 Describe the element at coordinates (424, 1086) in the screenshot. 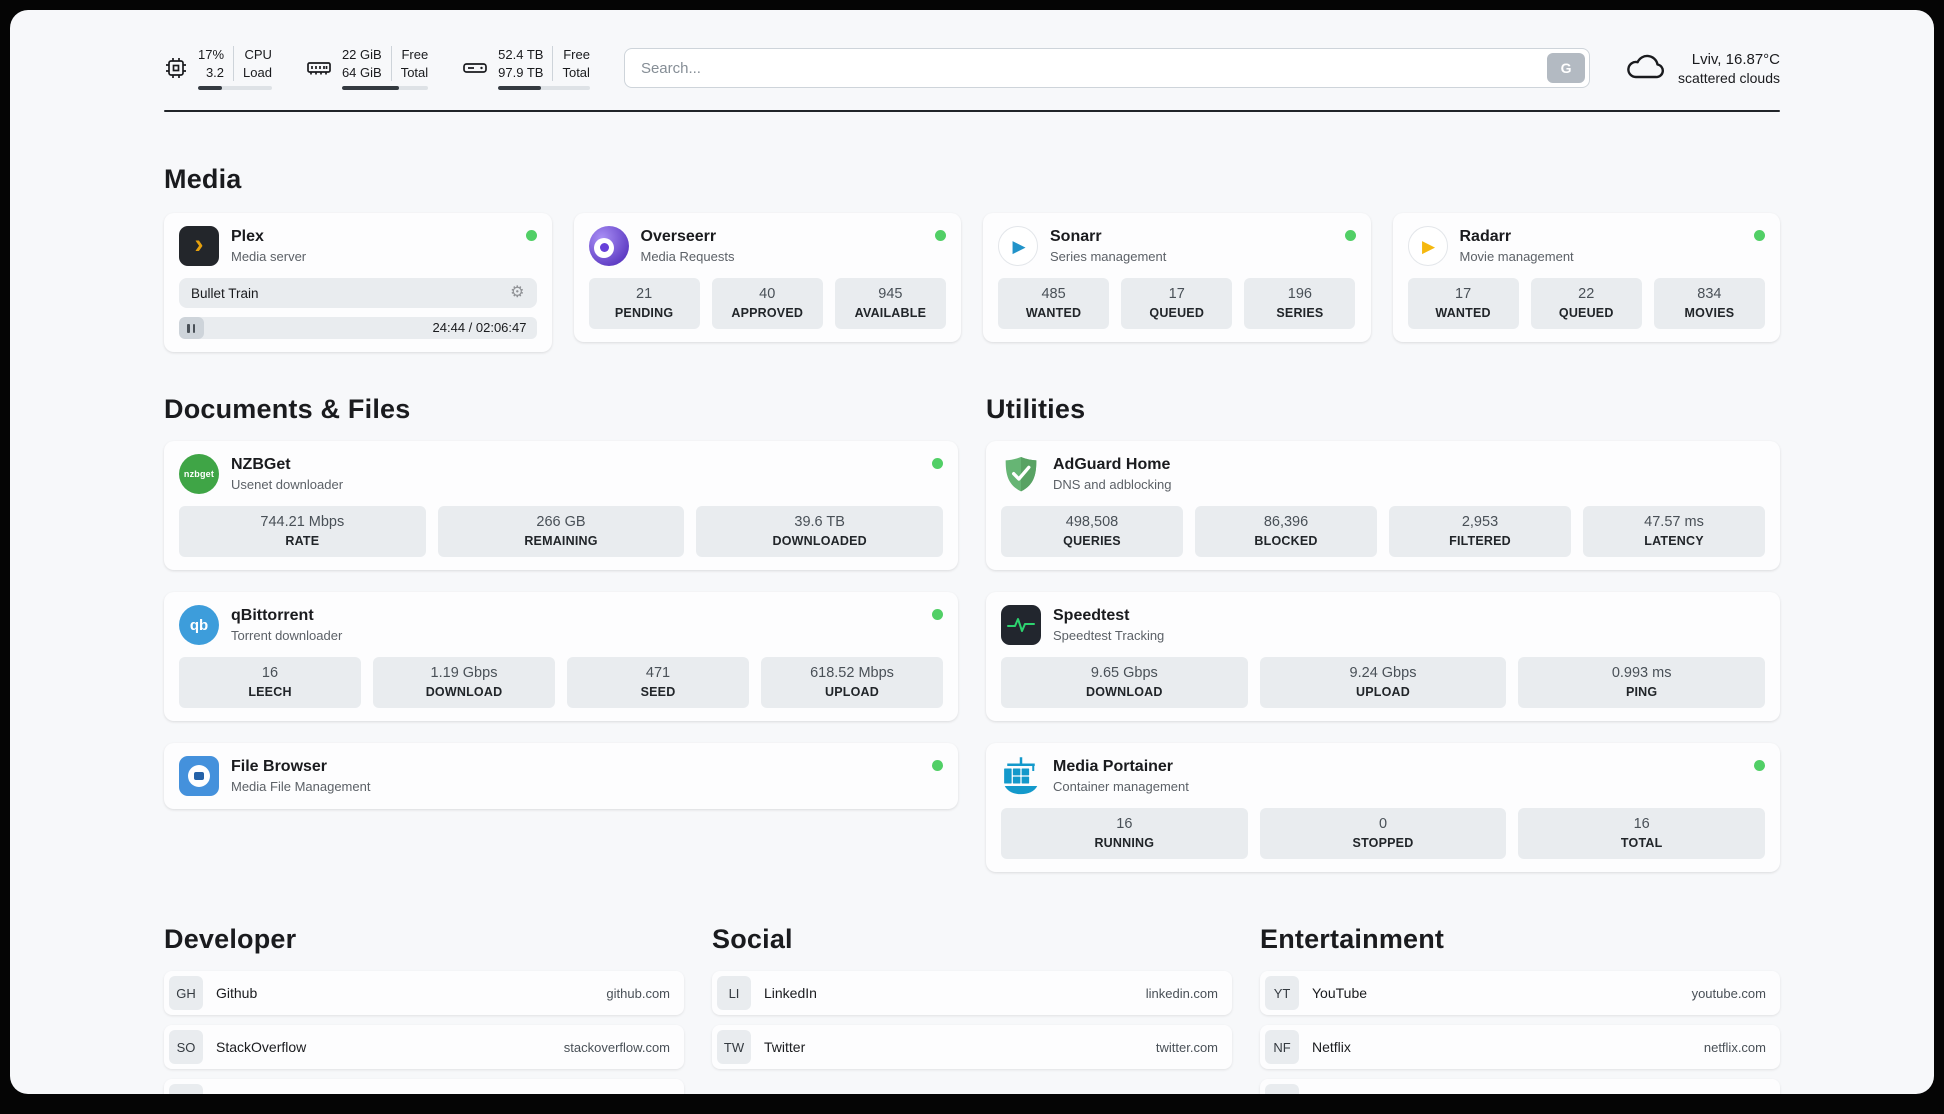

I see `bookmark-dev: DT DEV dev.to` at that location.